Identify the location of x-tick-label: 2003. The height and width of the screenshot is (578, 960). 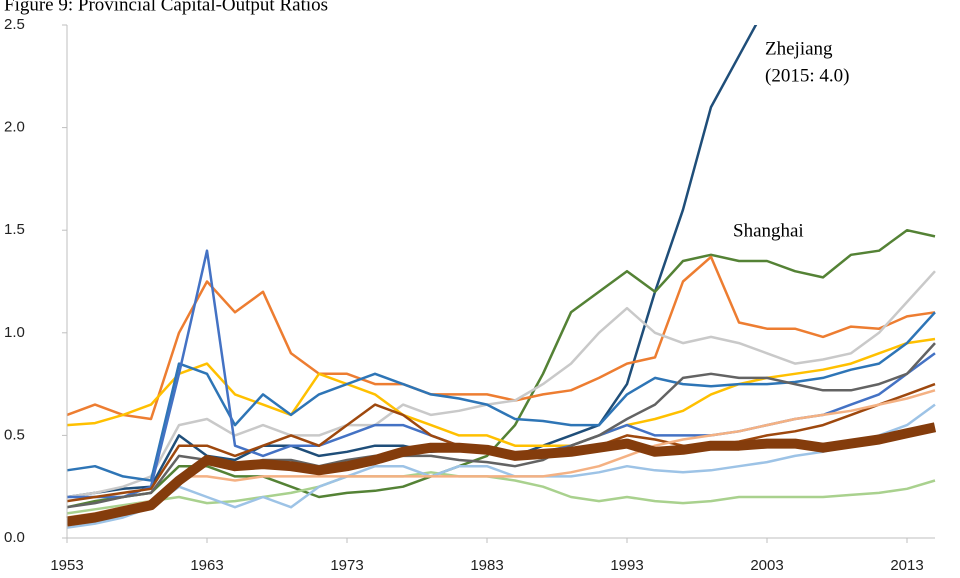
(766, 565).